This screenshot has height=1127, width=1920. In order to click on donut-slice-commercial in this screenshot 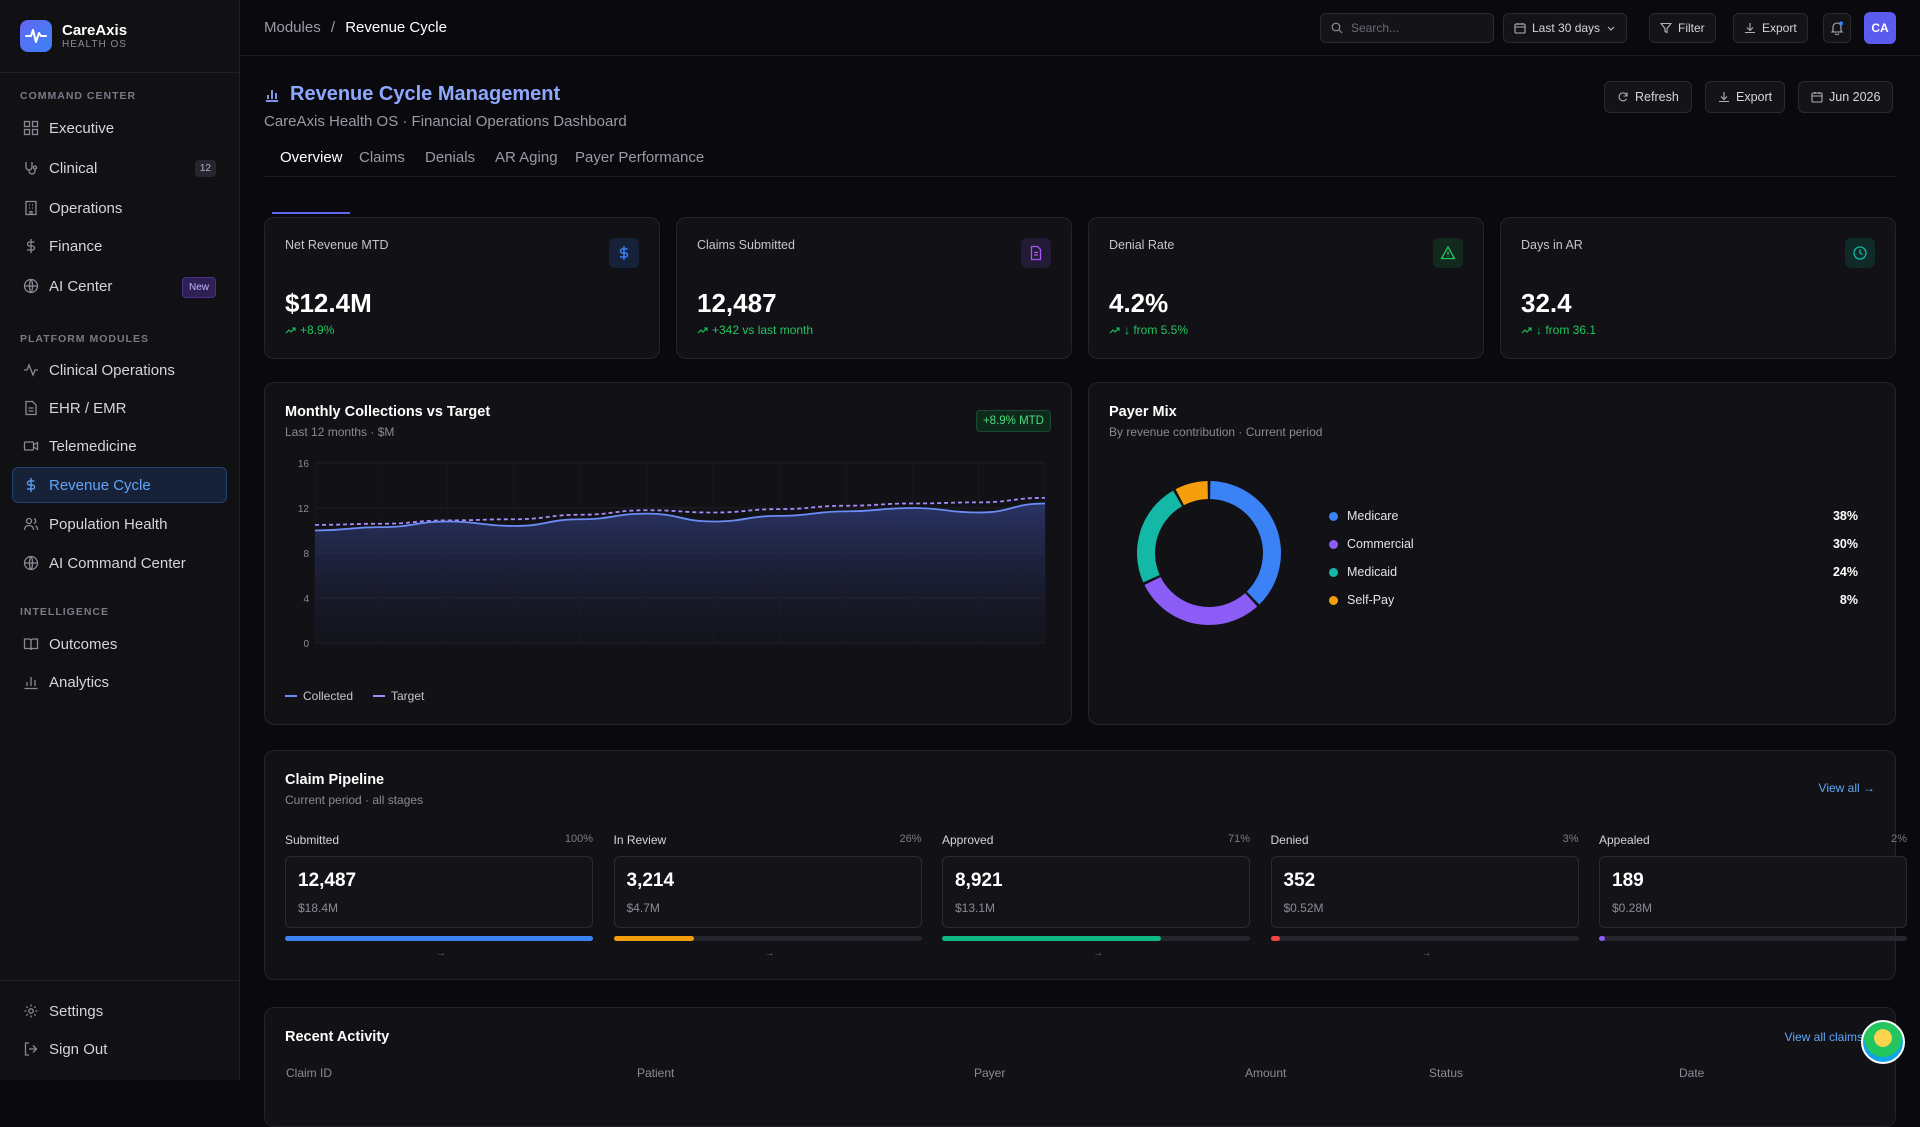, I will do `click(1201, 600)`.